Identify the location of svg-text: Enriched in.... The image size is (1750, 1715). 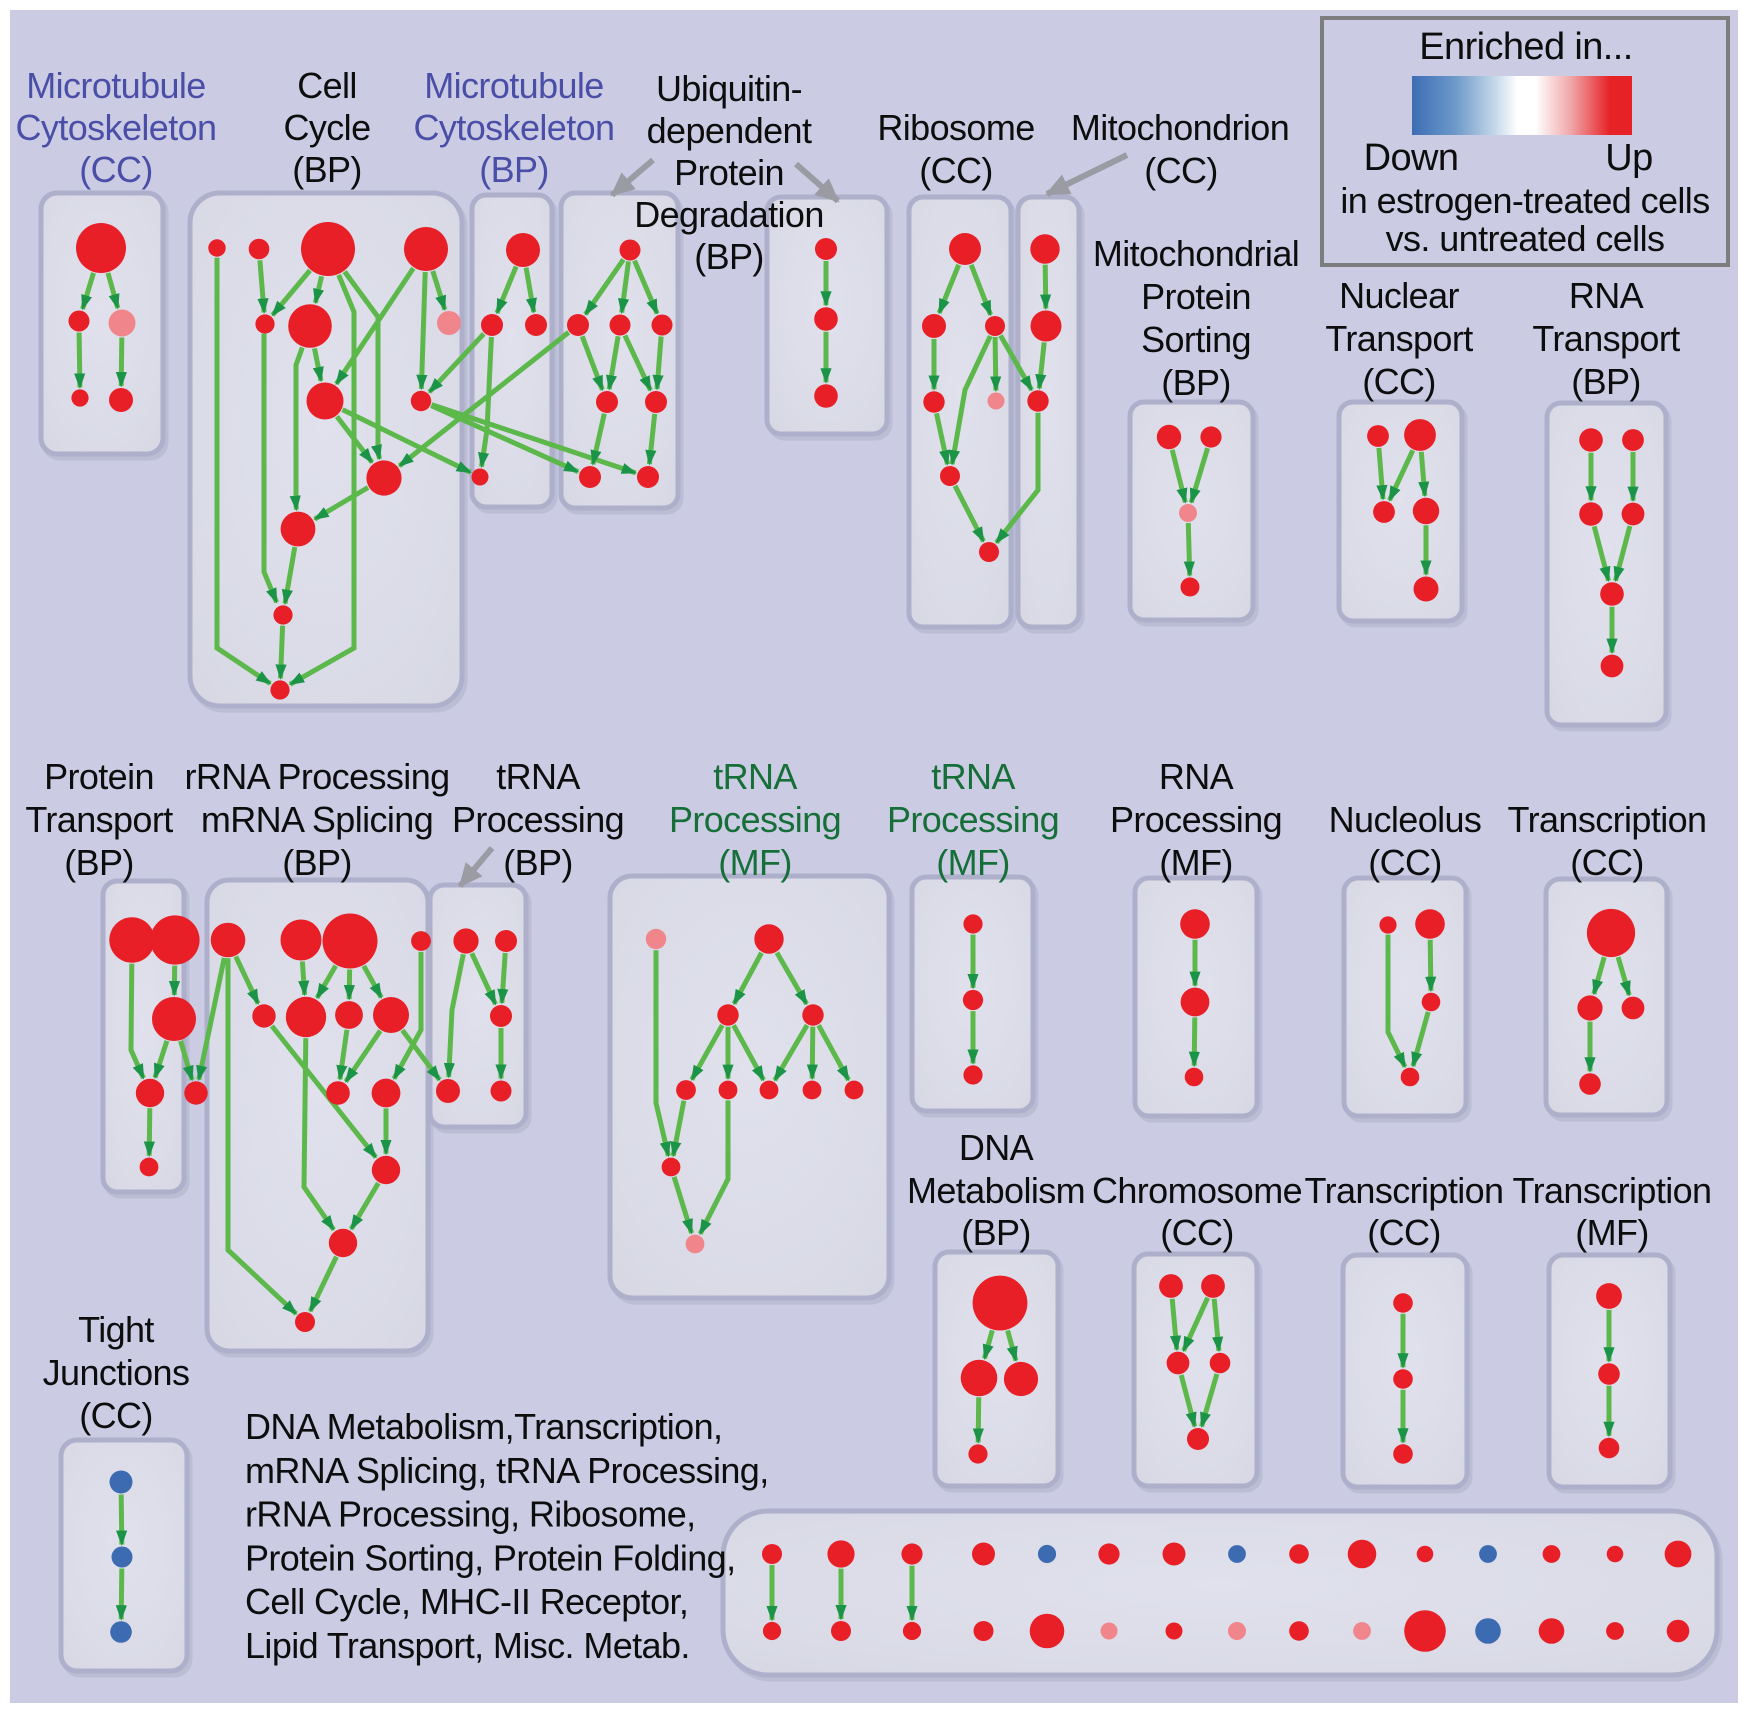
(1525, 47).